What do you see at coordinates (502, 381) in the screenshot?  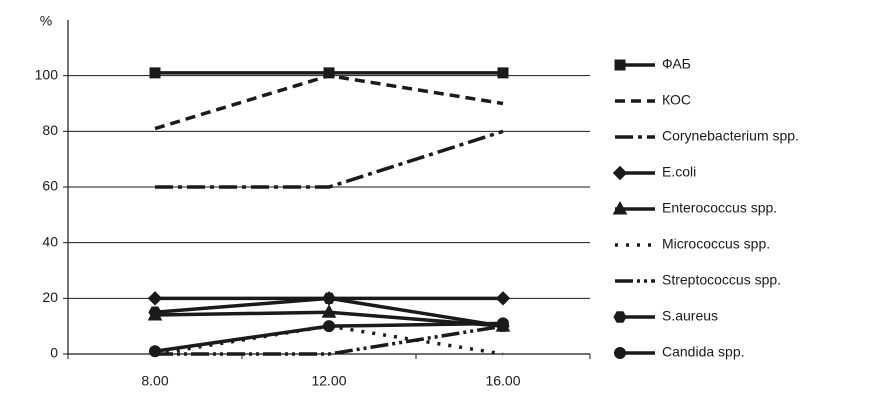 I see `x-tick-label: 16.00` at bounding box center [502, 381].